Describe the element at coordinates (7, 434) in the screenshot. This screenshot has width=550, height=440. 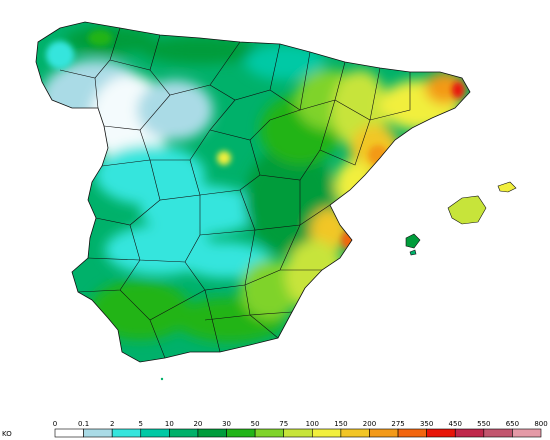
I see `legend-unit-label: KO` at that location.